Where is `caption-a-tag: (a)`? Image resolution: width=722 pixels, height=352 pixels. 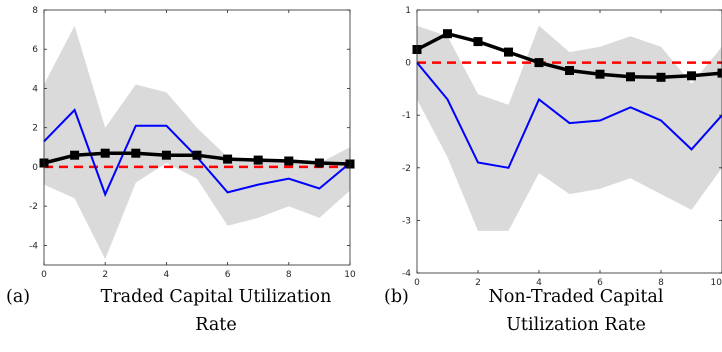 caption-a-tag: (a) is located at coordinates (18, 297).